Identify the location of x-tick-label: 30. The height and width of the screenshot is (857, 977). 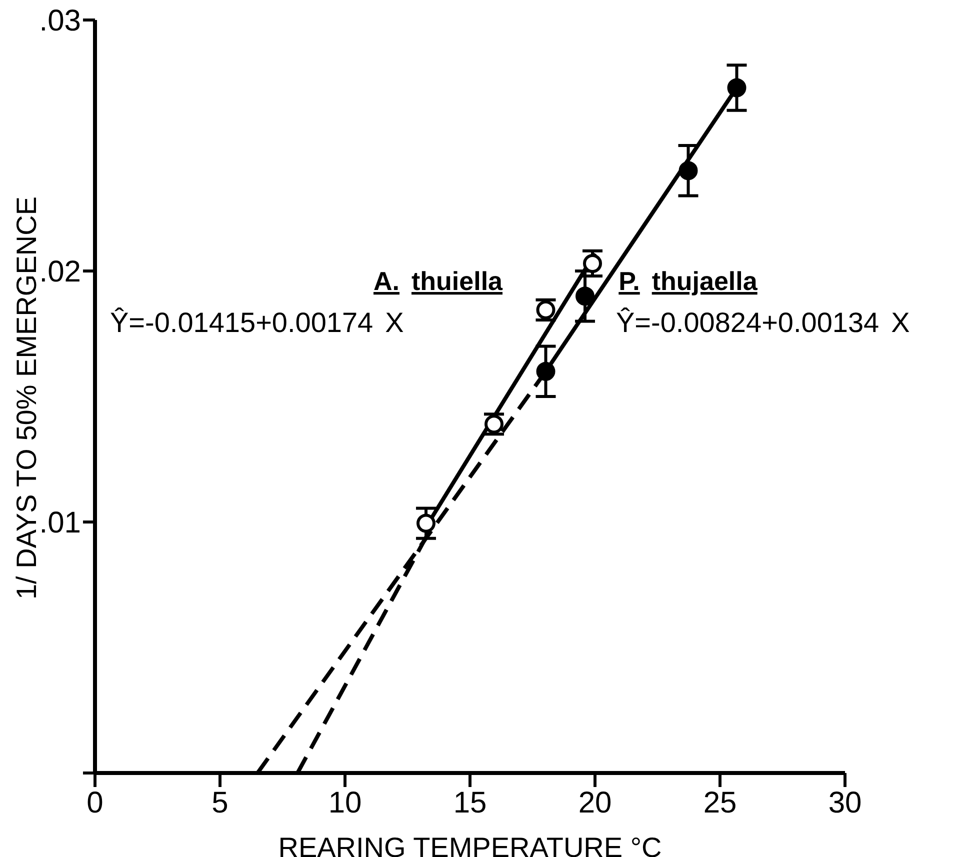
(845, 803).